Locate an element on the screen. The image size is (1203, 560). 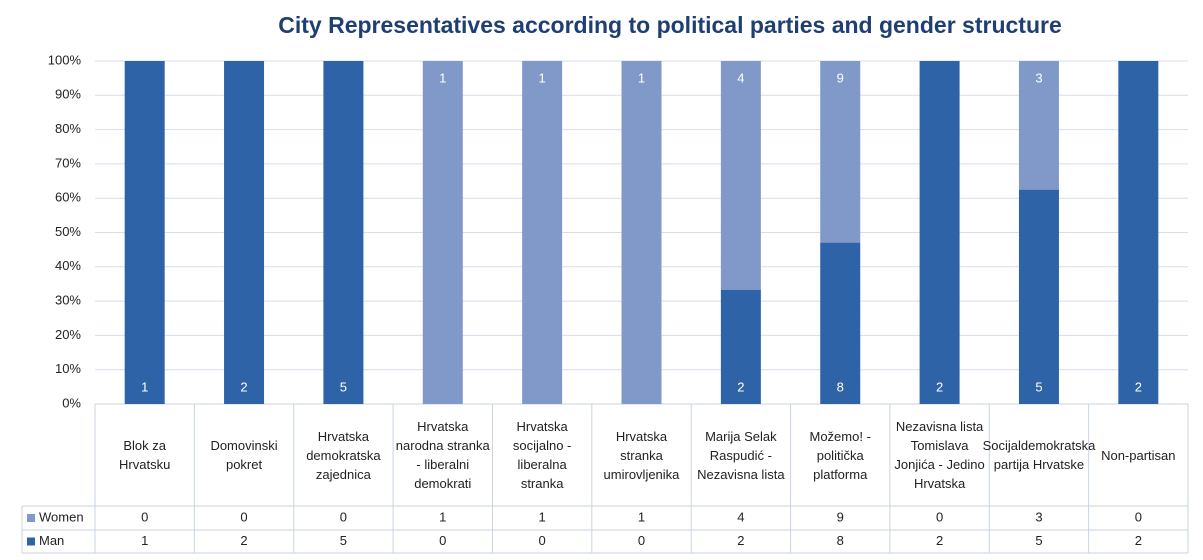
data-label: 9 is located at coordinates (840, 77).